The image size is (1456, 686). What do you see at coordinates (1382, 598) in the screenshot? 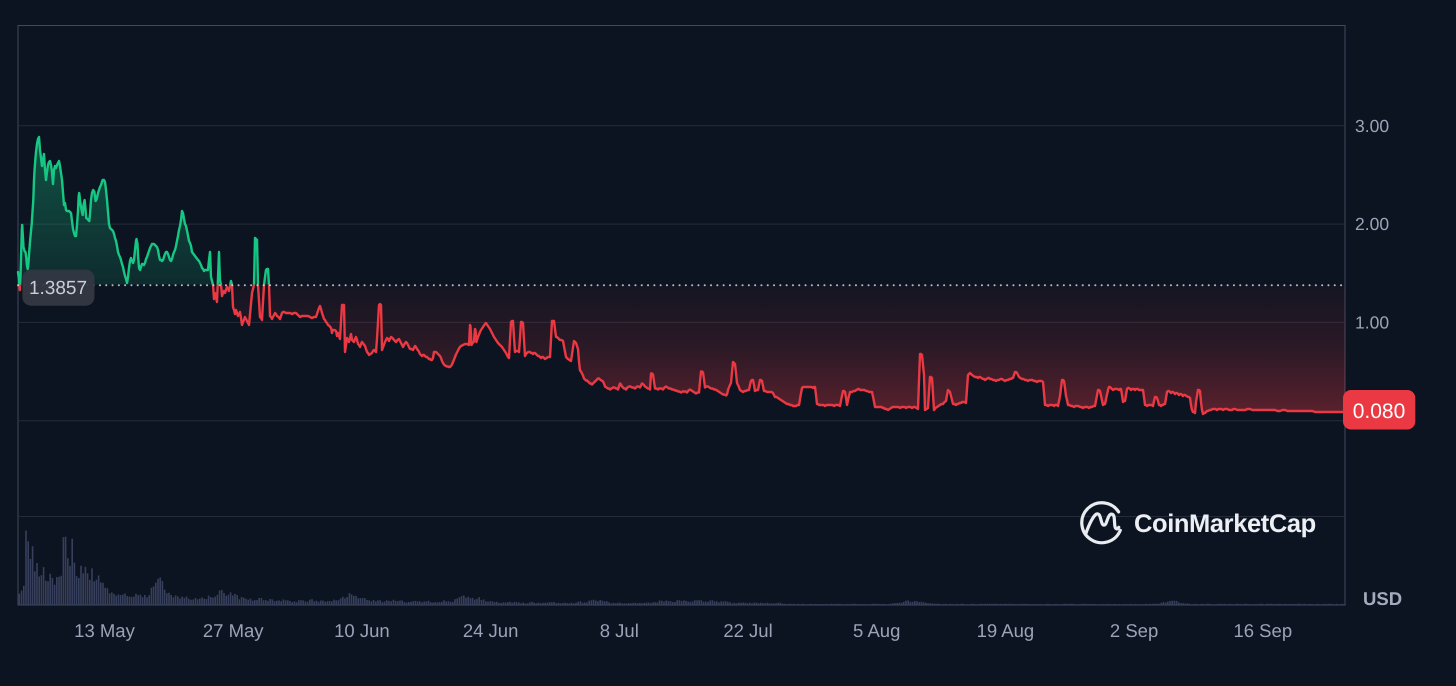
I see `svg-text: USD` at bounding box center [1382, 598].